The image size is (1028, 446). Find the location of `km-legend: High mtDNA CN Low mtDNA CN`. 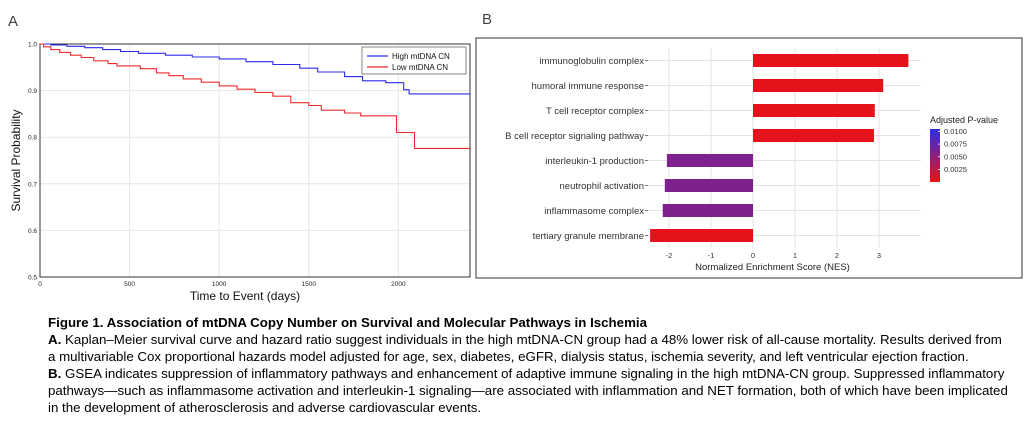

km-legend: High mtDNA CN Low mtDNA CN is located at coordinates (414, 60).